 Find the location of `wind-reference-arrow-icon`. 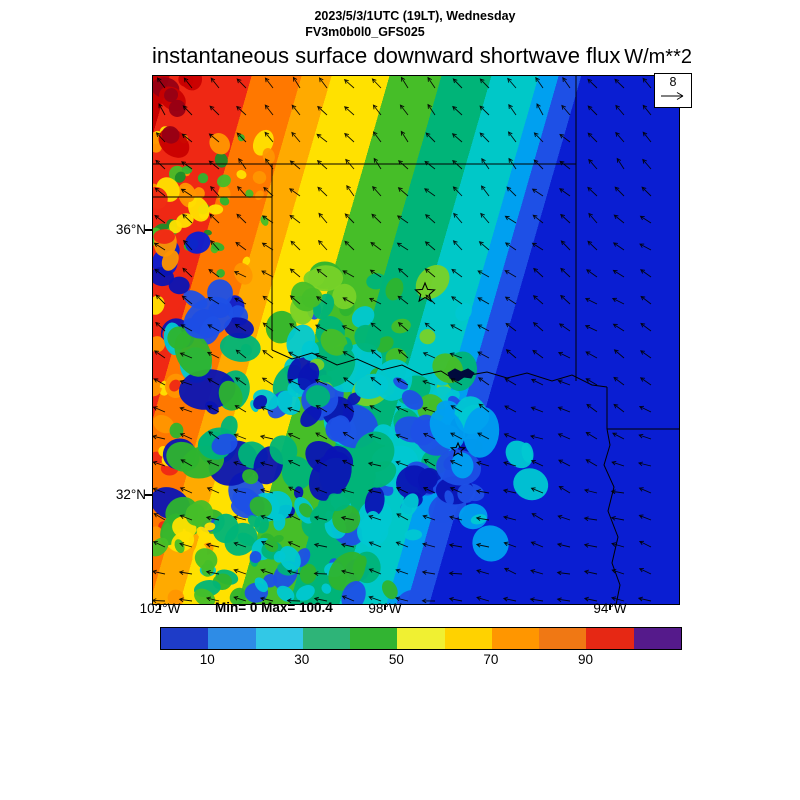

wind-reference-arrow-icon is located at coordinates (672, 96).